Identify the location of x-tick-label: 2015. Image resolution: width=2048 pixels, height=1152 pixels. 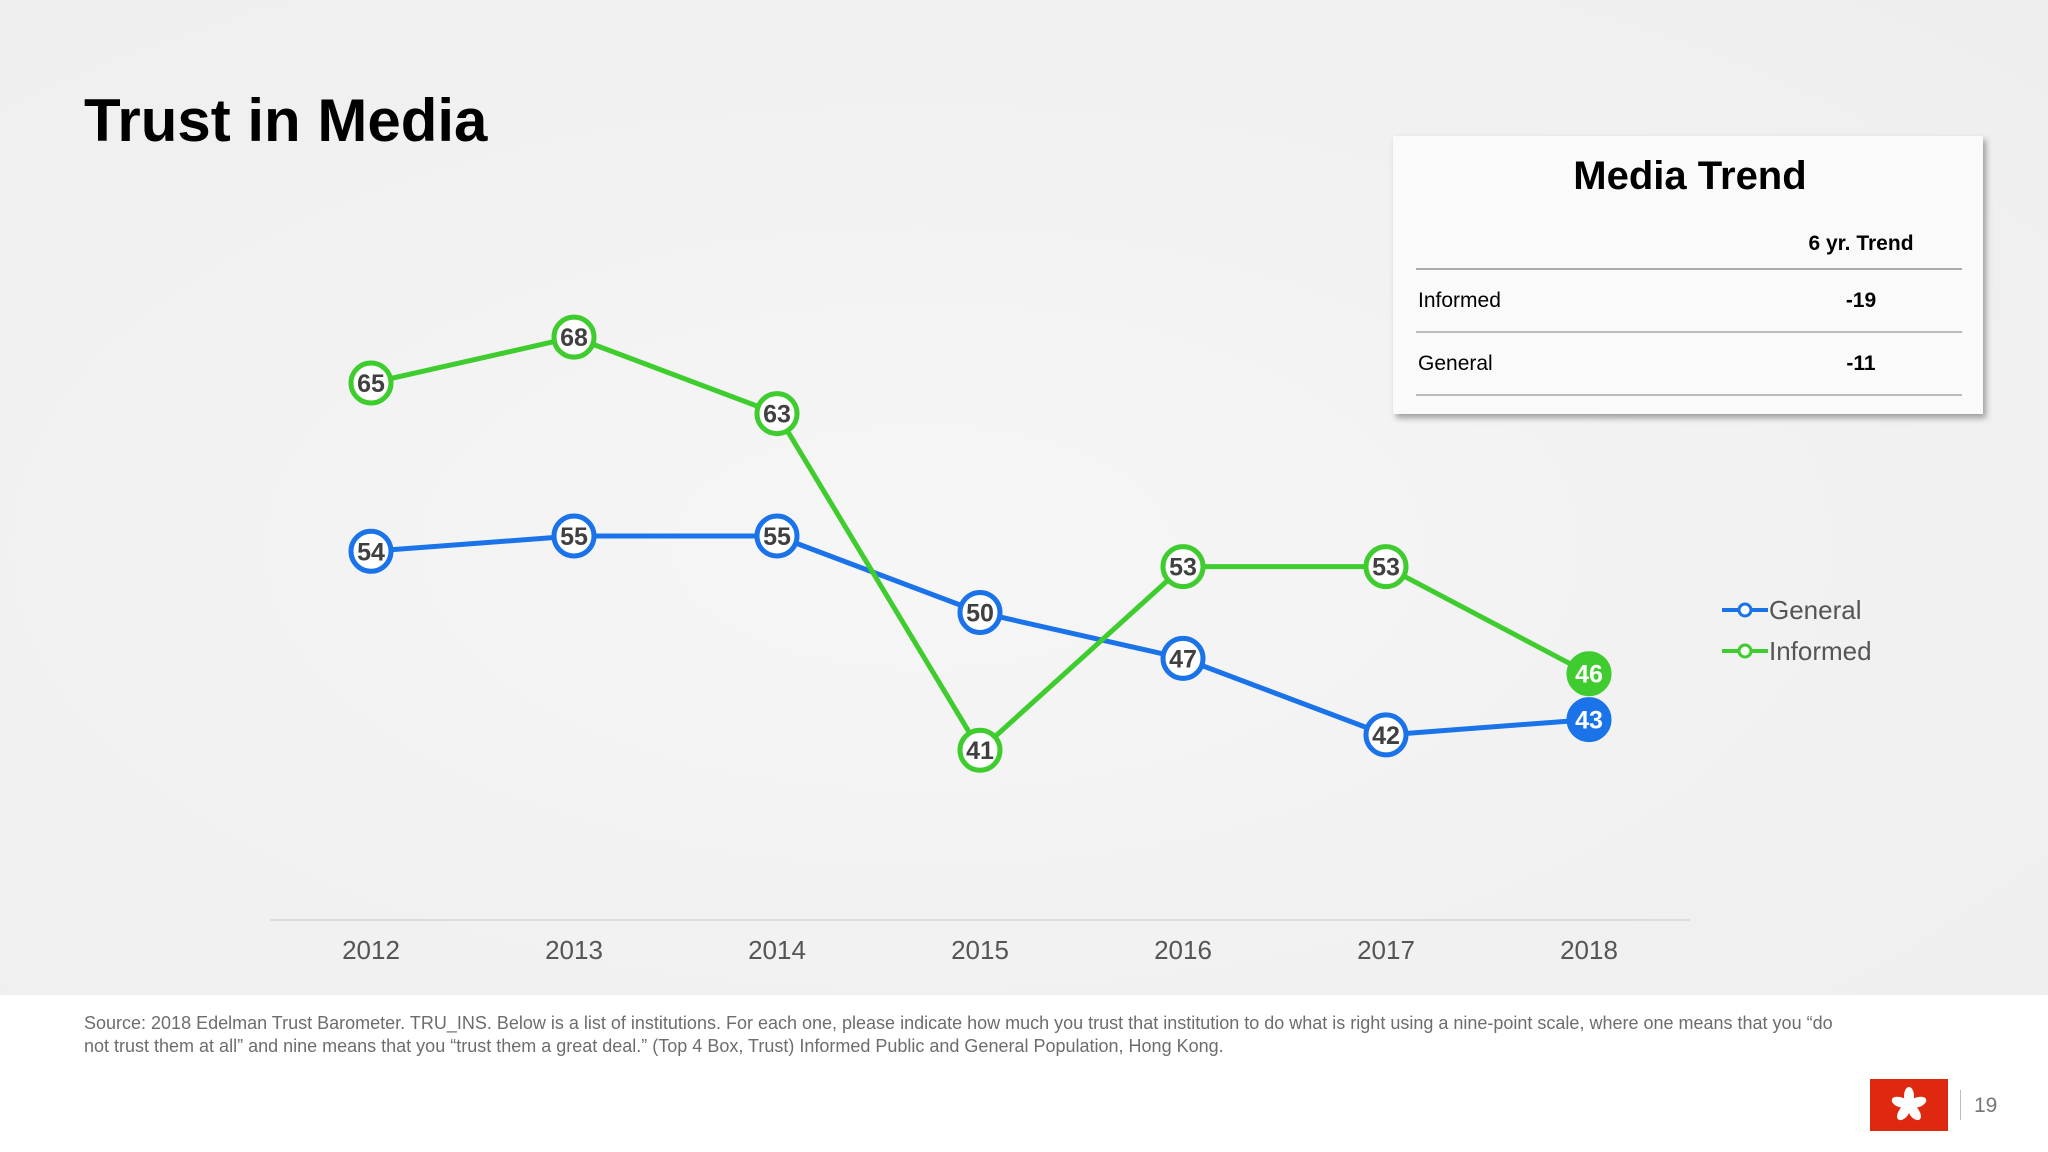
(980, 950).